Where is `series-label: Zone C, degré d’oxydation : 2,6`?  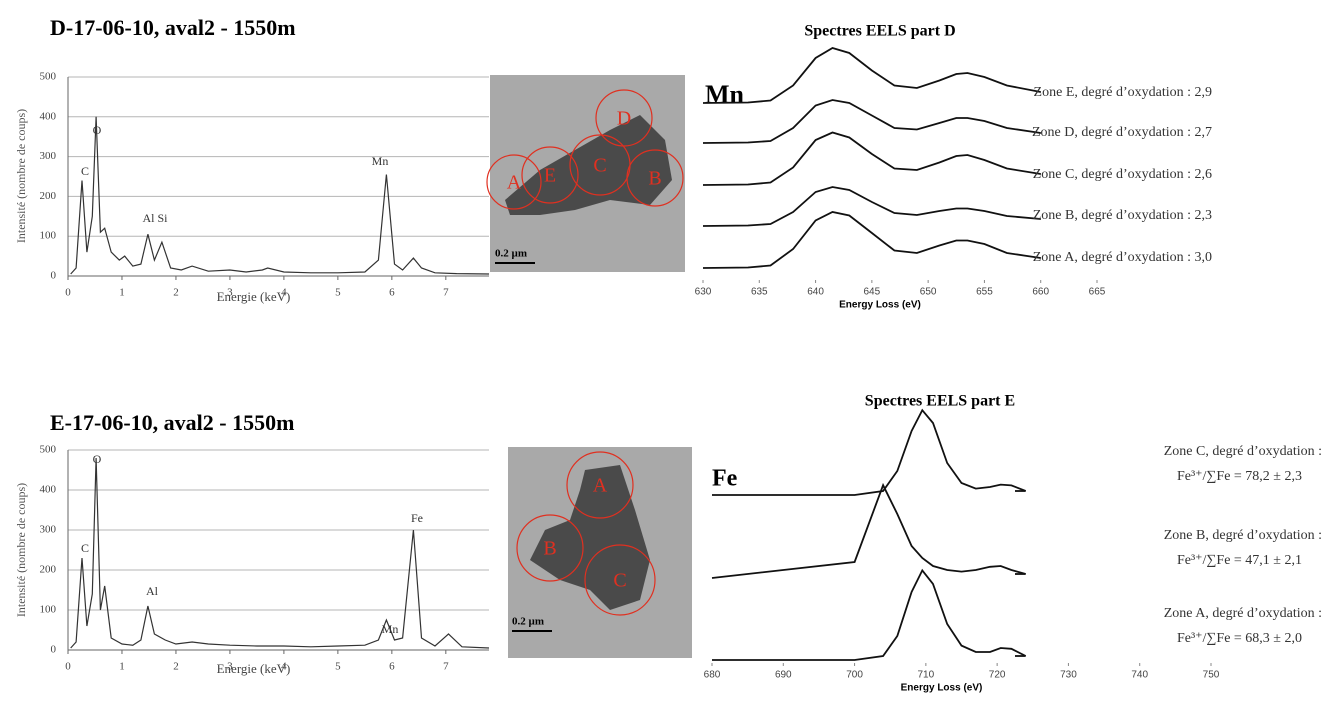 series-label: Zone C, degré d’oxydation : 2,6 is located at coordinates (1122, 174).